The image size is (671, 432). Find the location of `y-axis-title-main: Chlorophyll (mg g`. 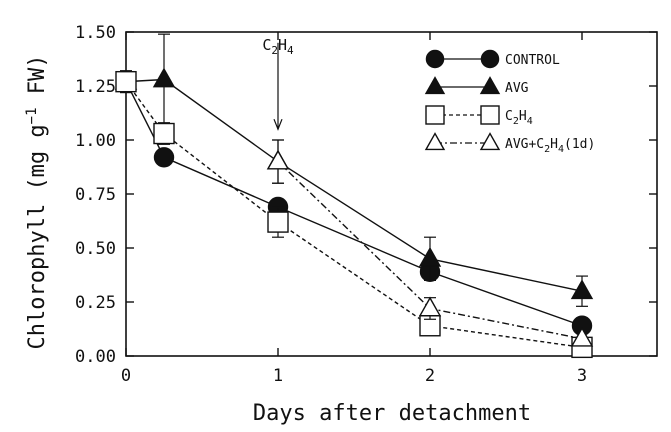

y-axis-title-main: Chlorophyll (mg g is located at coordinates (37, 236).